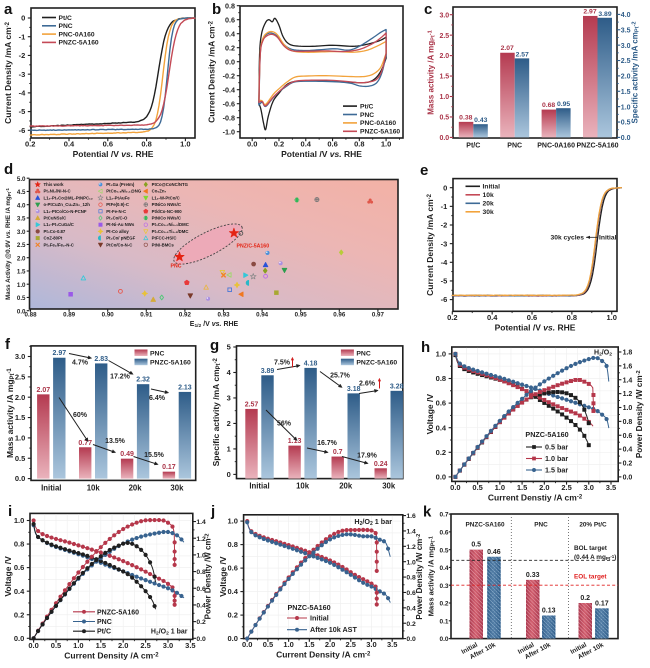 This screenshot has height=668, width=650. I want to click on svg-text: 2.07, so click(507, 48).